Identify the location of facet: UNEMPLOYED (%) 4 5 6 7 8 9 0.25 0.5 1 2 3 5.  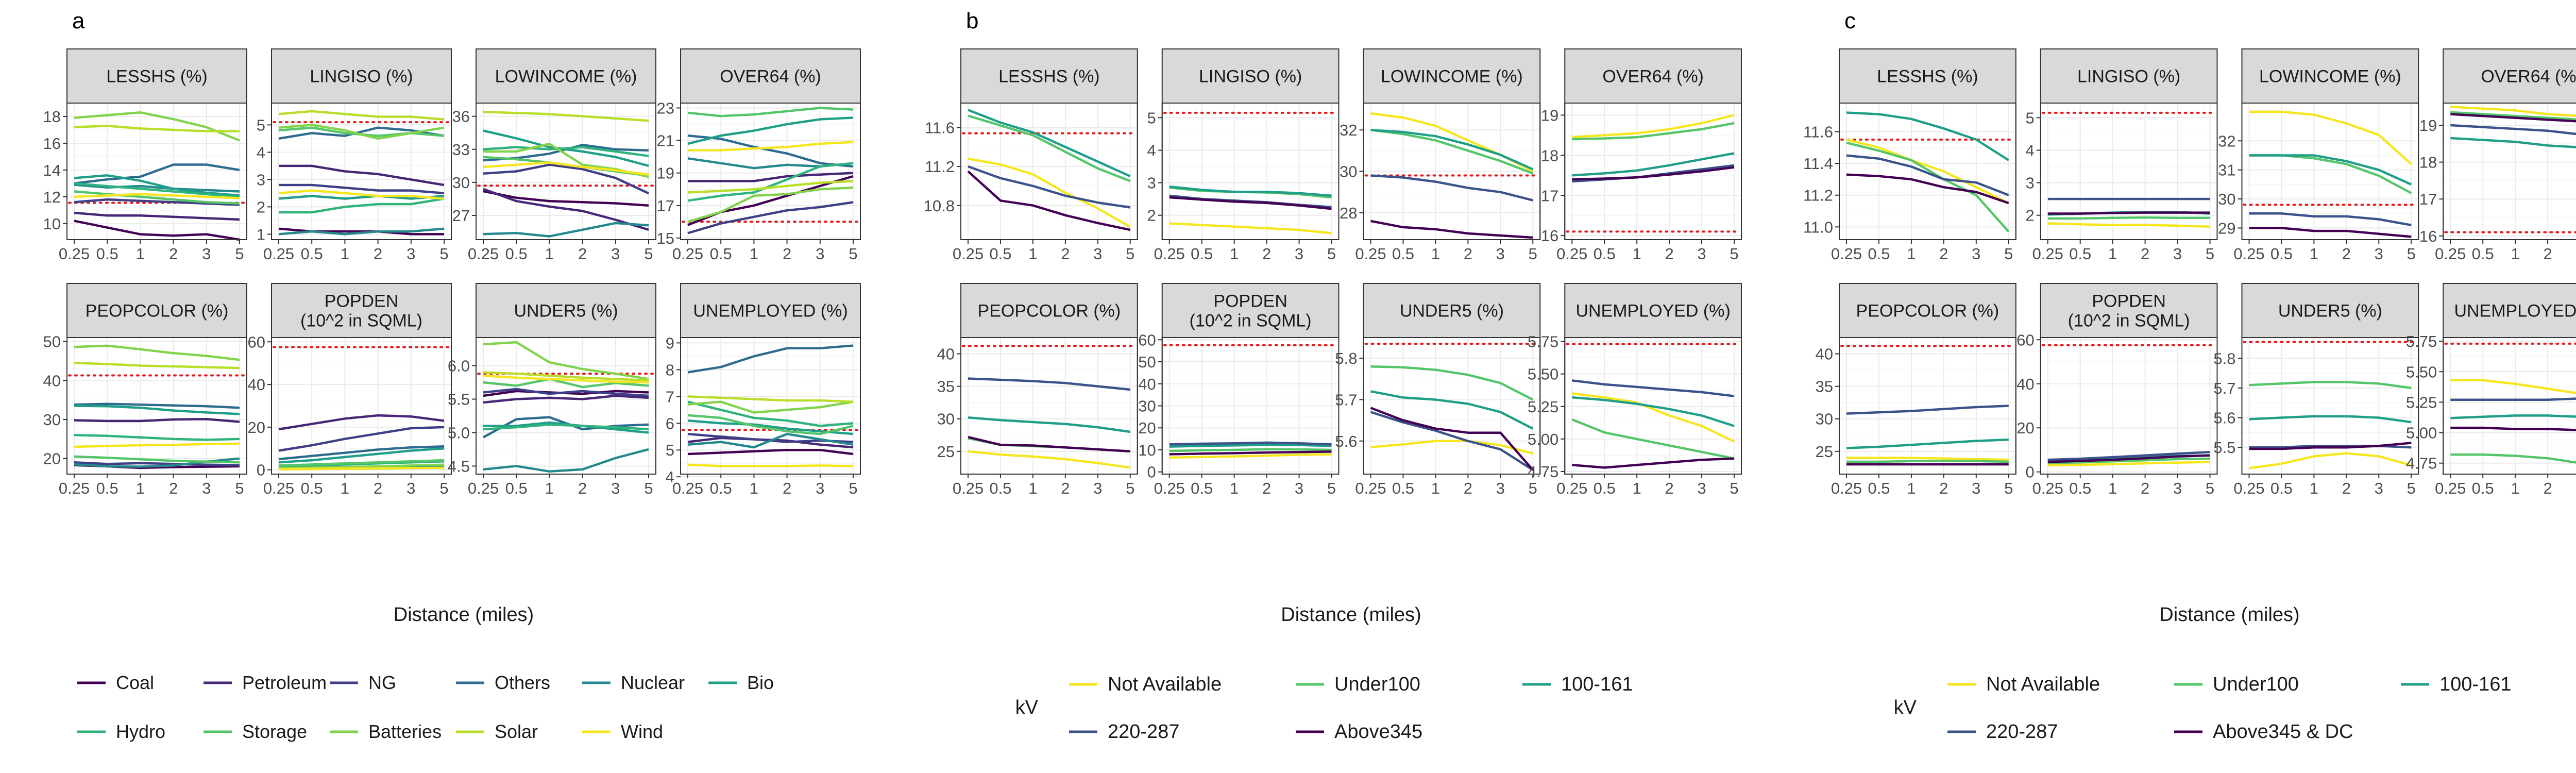
(763, 390).